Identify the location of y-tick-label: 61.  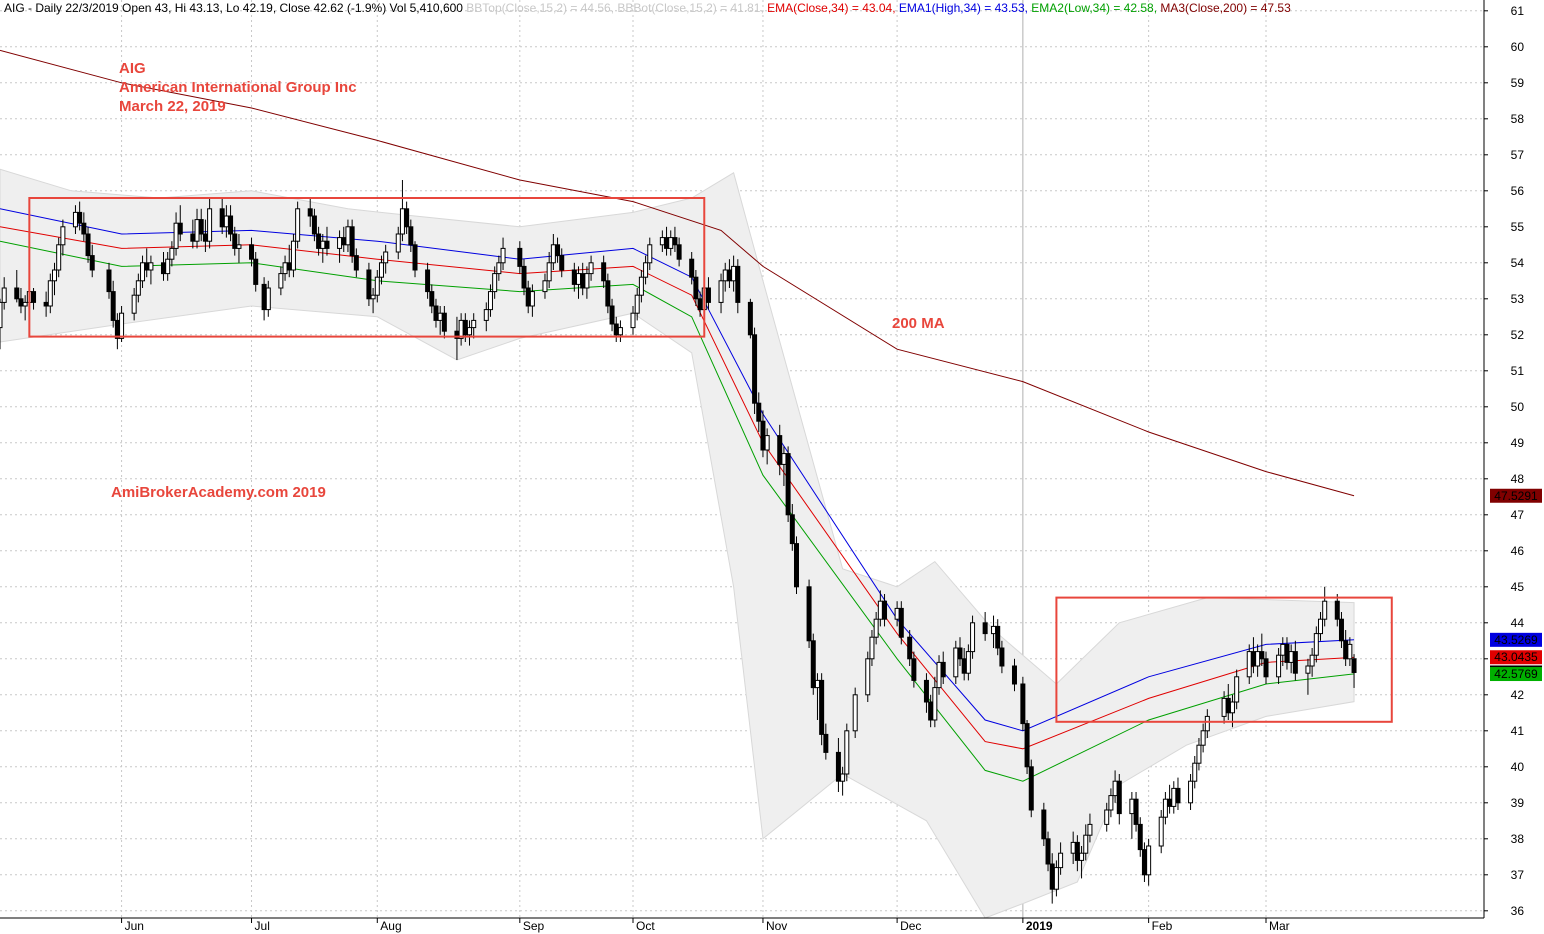
(1518, 11).